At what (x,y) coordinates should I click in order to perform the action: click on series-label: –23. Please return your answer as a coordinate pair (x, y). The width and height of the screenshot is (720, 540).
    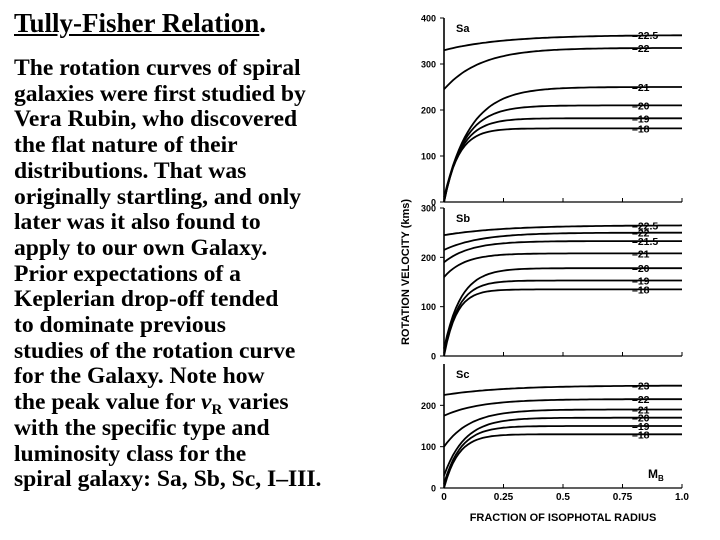
    Looking at the image, I should click on (641, 386).